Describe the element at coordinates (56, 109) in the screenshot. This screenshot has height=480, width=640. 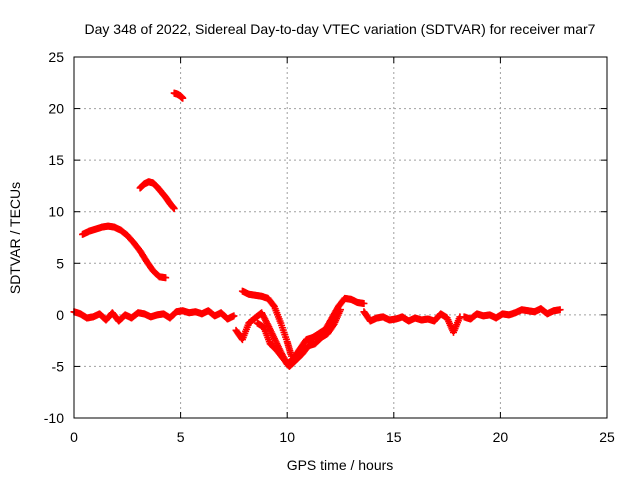
I see `y-tick-label: 20` at that location.